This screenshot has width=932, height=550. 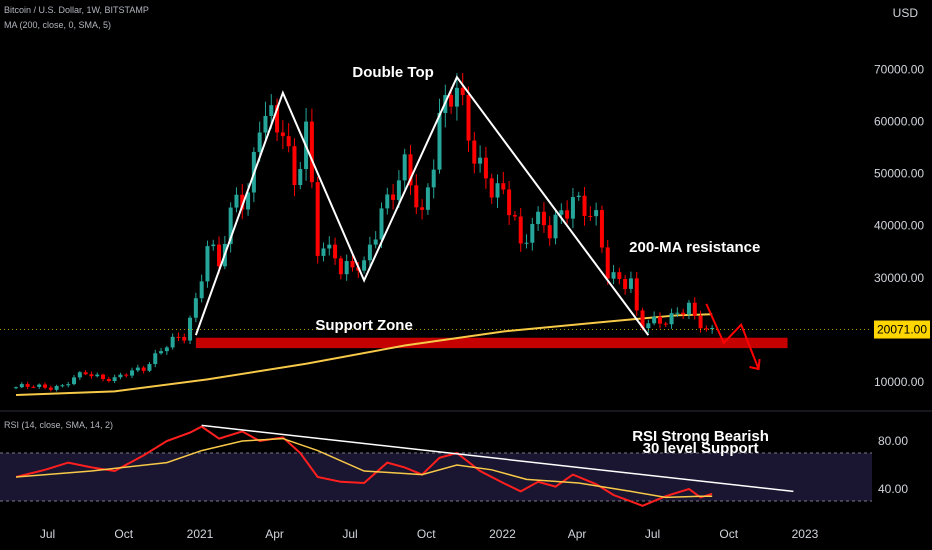 I want to click on y-tick-label: 10000.00, so click(x=899, y=382).